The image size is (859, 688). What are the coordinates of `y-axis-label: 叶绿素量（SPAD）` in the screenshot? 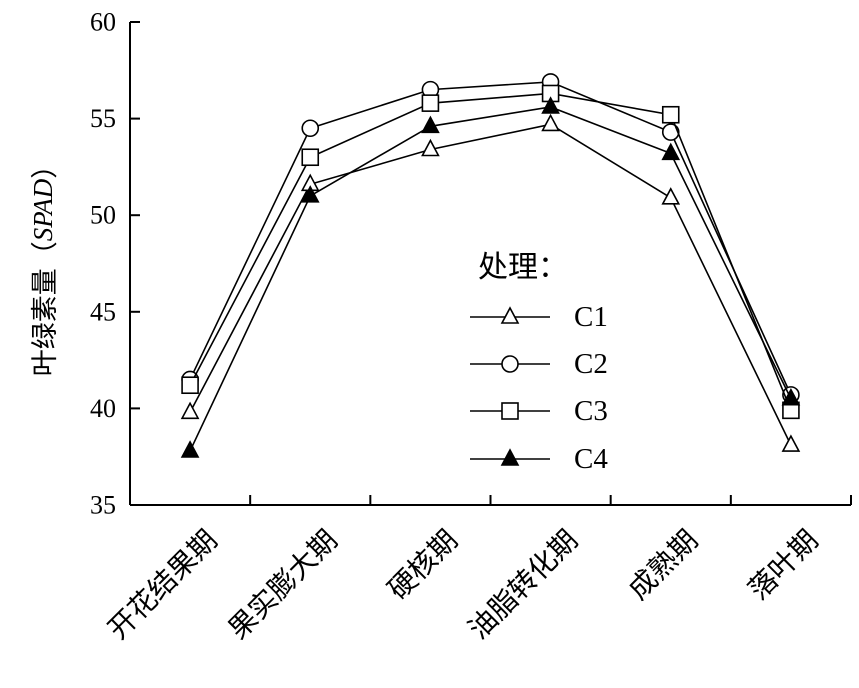 It's located at (44, 264).